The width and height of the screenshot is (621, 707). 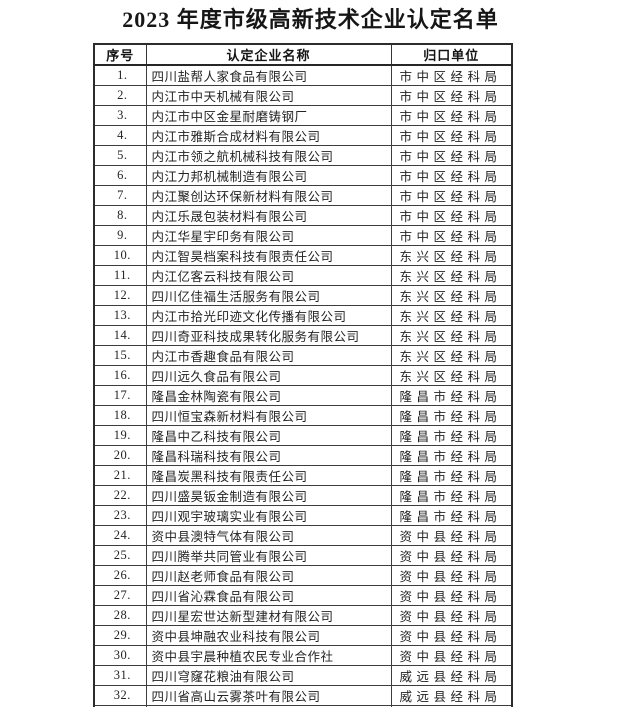 I want to click on table-row: 22. 四川盛昊钣金制造有限公司 隆昌市经科局, so click(x=303, y=495).